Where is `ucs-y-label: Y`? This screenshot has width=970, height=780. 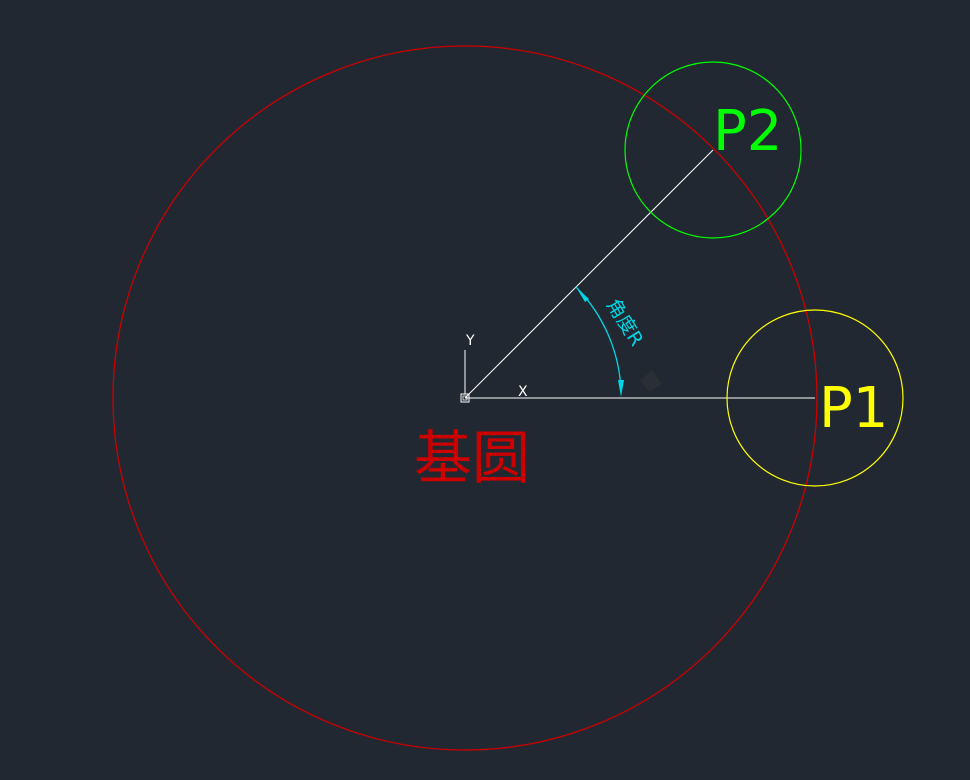
ucs-y-label: Y is located at coordinates (470, 341).